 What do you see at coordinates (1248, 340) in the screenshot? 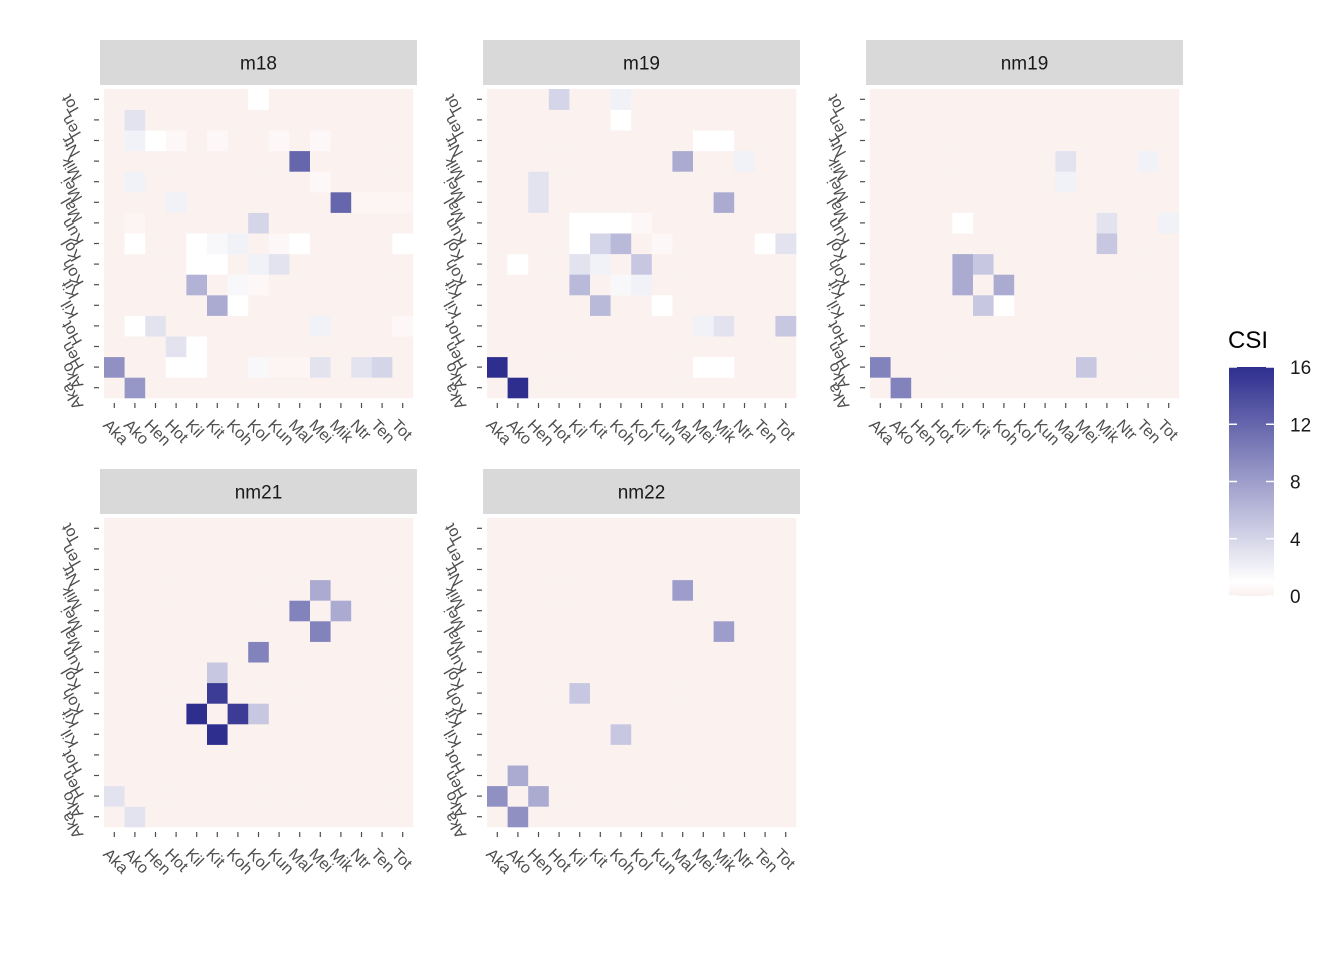
I see `legend-title: CSI` at bounding box center [1248, 340].